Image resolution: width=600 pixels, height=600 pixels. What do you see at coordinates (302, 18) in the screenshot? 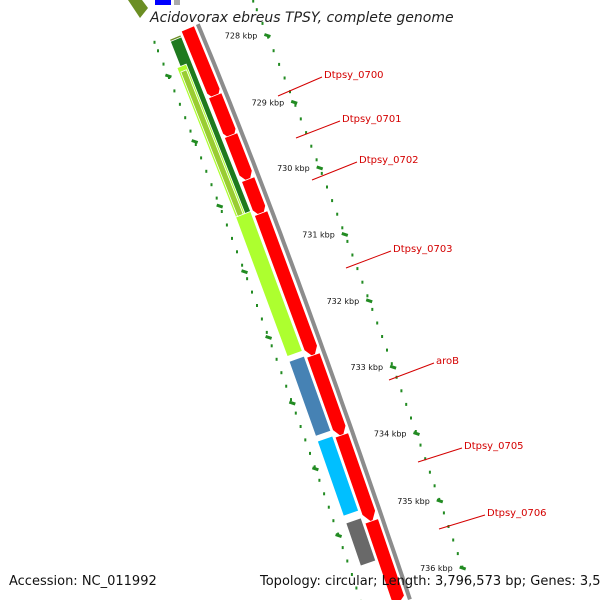
I see `map-title: Acidovorax ebreus TPSY, complete genome` at bounding box center [302, 18].